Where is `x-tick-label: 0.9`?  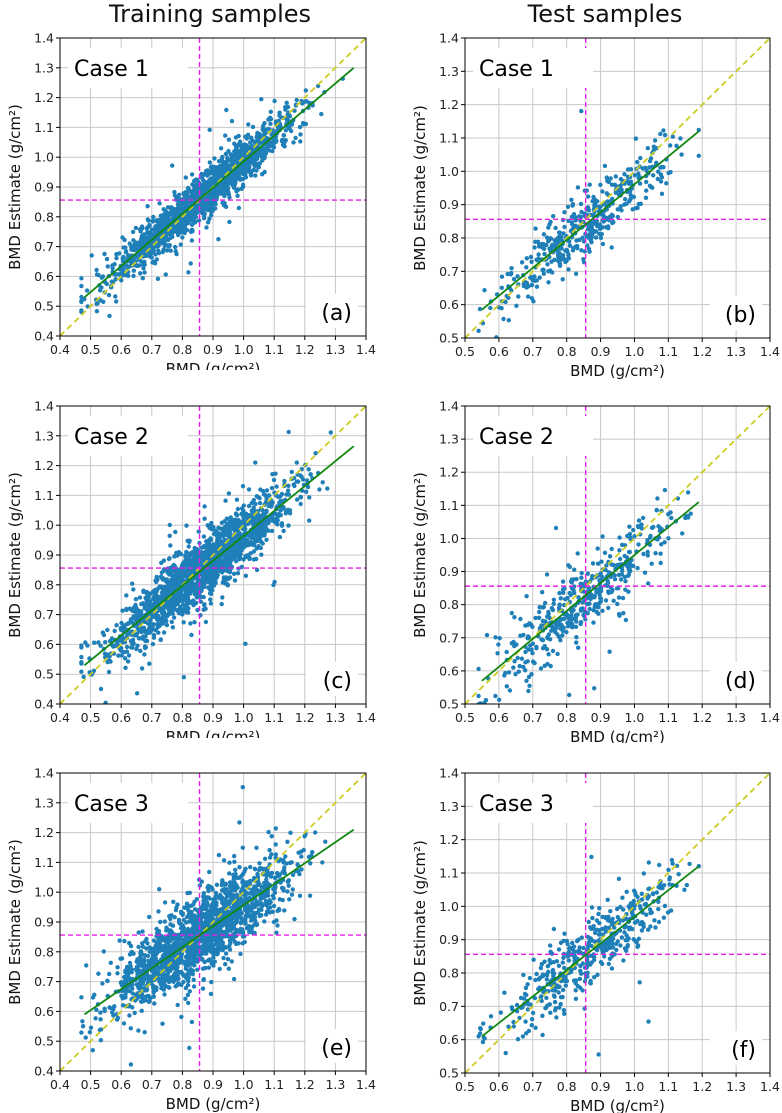 x-tick-label: 0.9 is located at coordinates (213, 349).